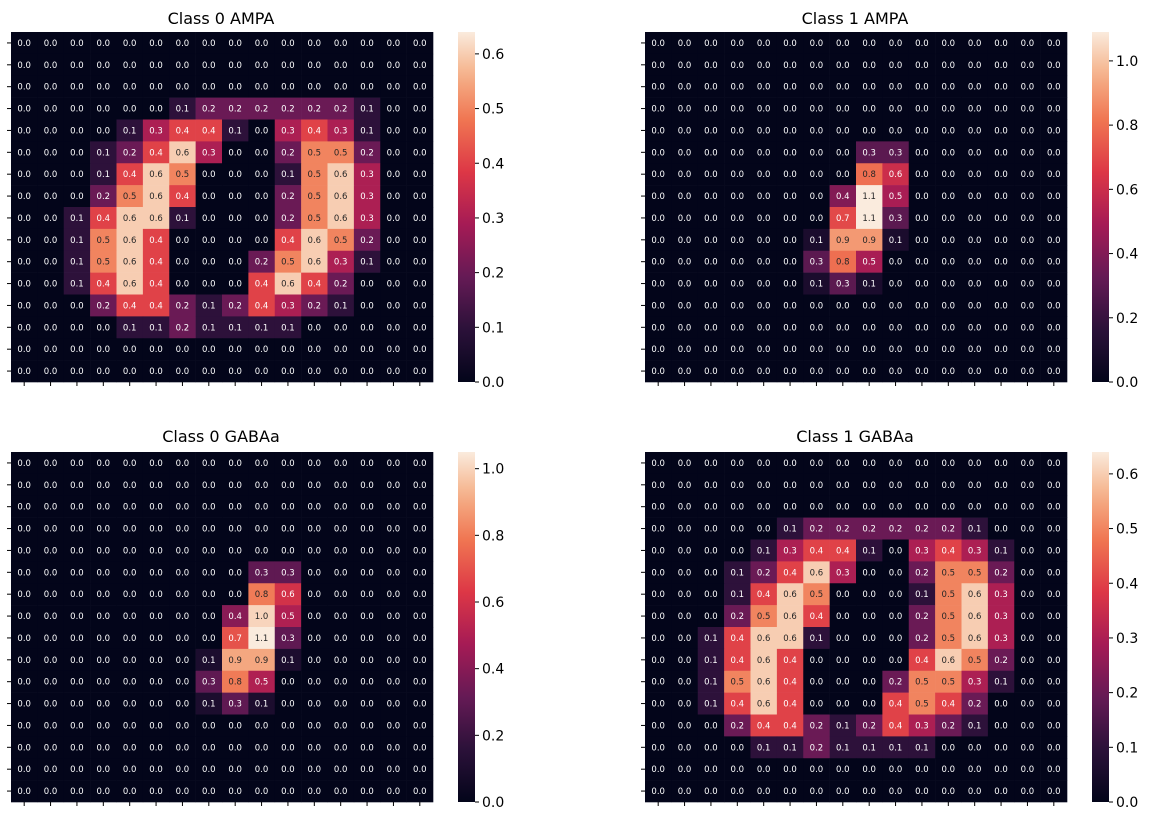 This screenshot has width=1152, height=820. What do you see at coordinates (975, 551) in the screenshot?
I see `heatmap-cell-label: 0.3` at bounding box center [975, 551].